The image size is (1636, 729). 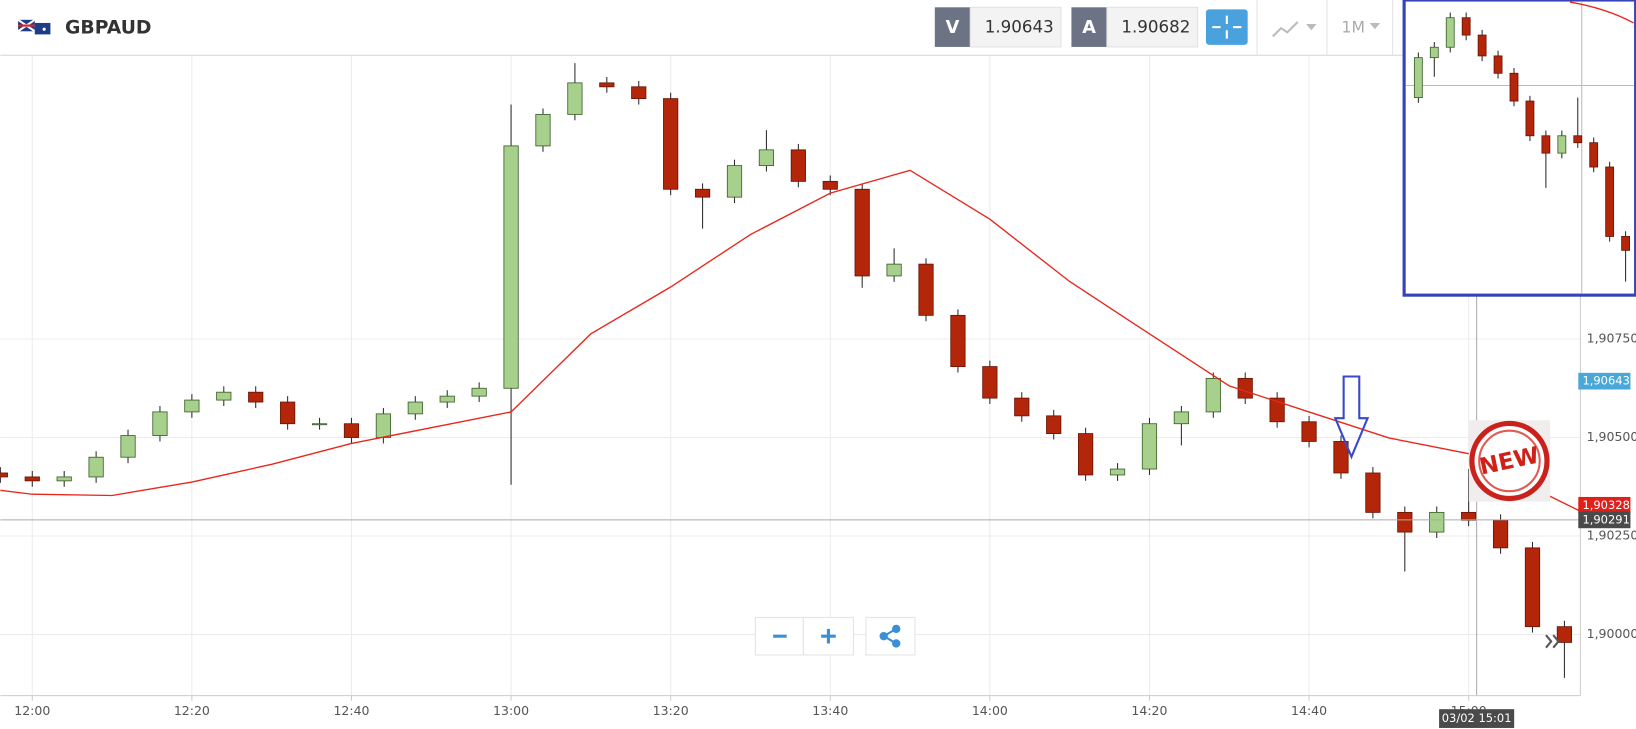 I want to click on scroll-right-button, so click(x=1552, y=641).